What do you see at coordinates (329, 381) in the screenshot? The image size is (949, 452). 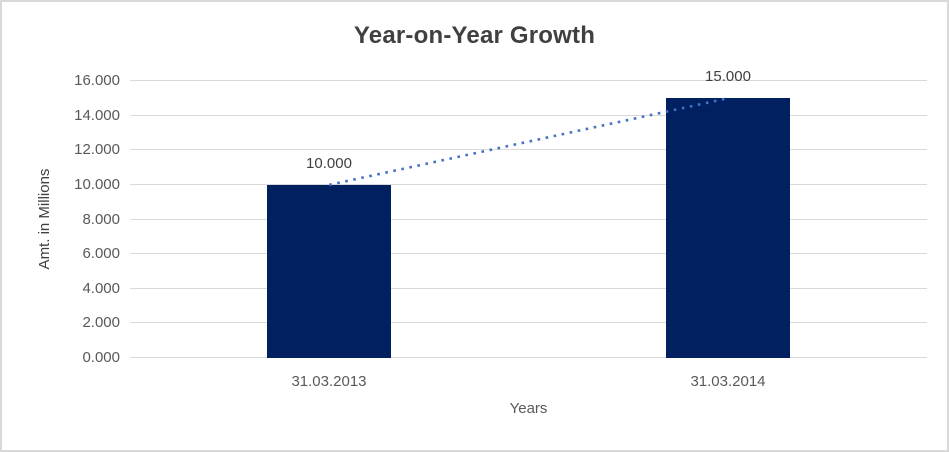 I see `x-axis-category-label: 31.03.2013` at bounding box center [329, 381].